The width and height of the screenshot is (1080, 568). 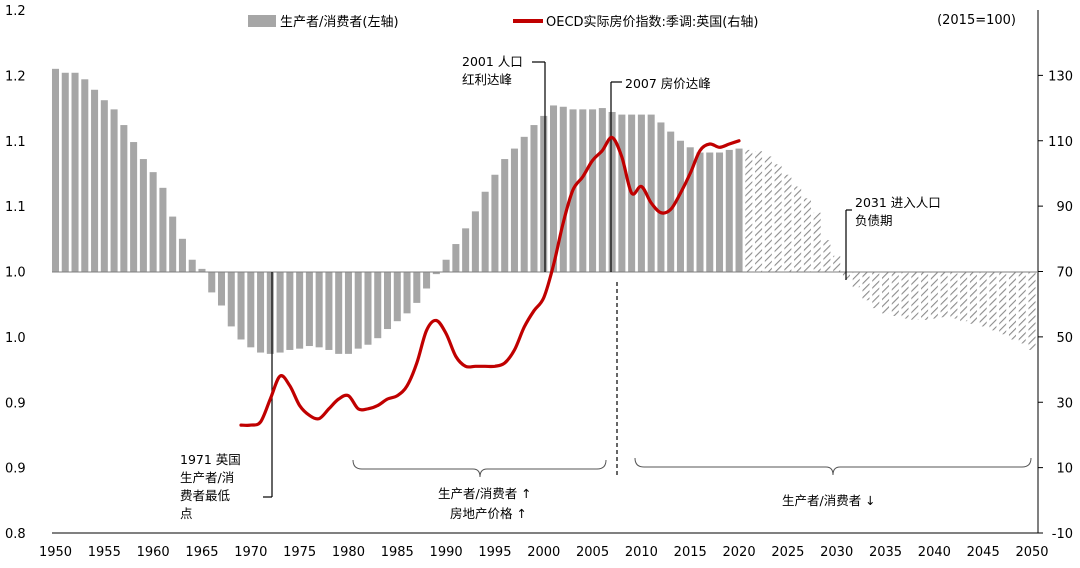 I want to click on y-left-ticks: 0.8 0.9 0.9 1.0 1.0 1.1 1.1 1.2 1.2, so click(x=15, y=273).